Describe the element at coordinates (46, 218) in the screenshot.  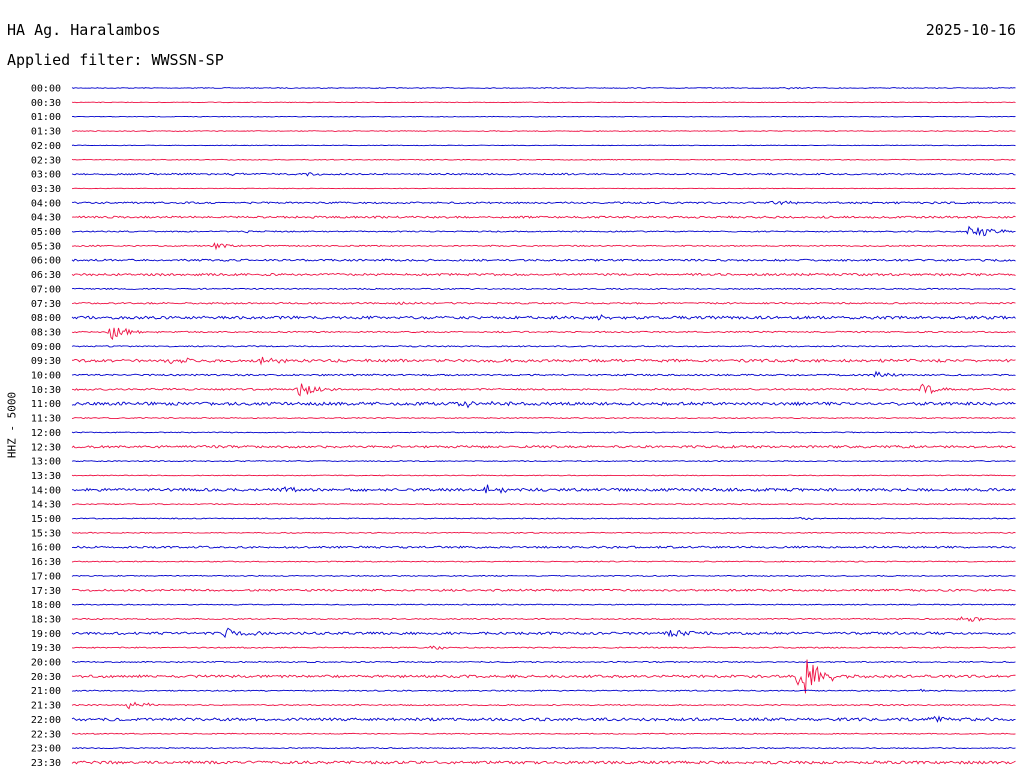
I see `time-tick-label: 04:30` at that location.